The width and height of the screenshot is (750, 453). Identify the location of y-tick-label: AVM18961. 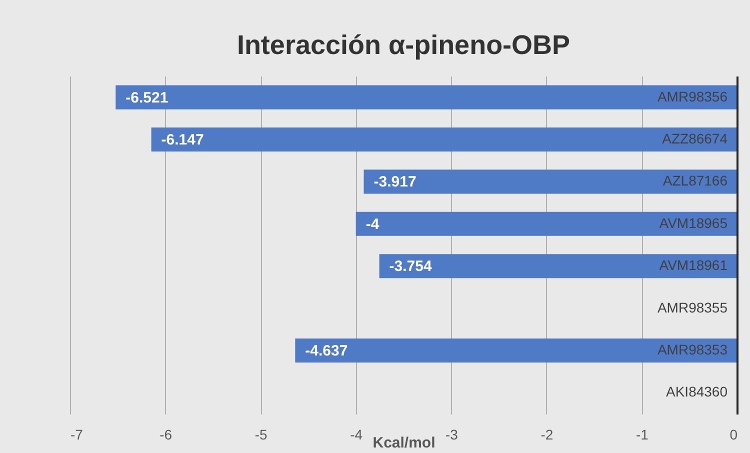
(693, 265).